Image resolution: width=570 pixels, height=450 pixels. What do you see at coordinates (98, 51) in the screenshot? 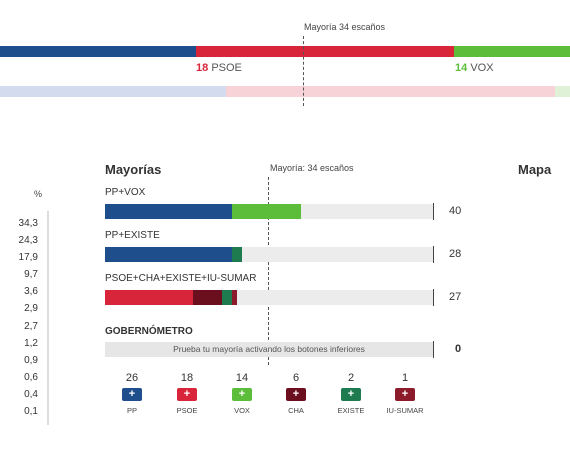
I see `seat-bar-pp` at bounding box center [98, 51].